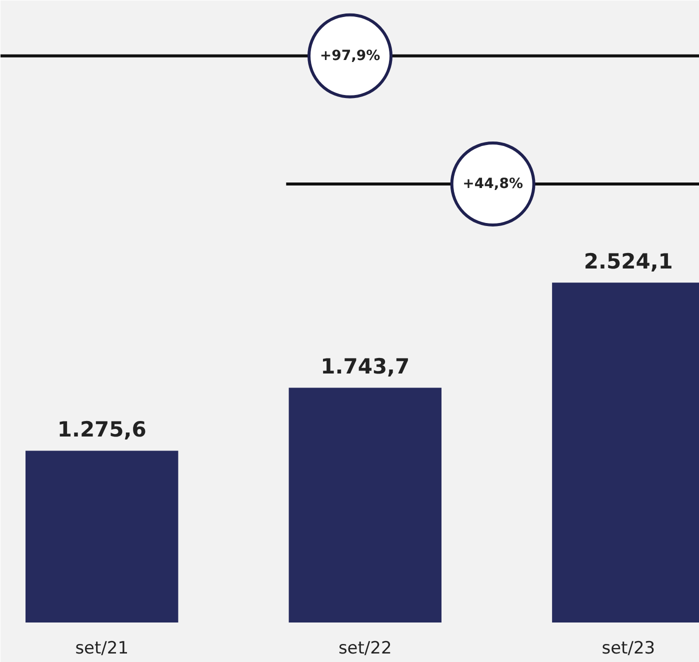  Describe the element at coordinates (101, 430) in the screenshot. I see `data-label: 1.275,6` at that location.